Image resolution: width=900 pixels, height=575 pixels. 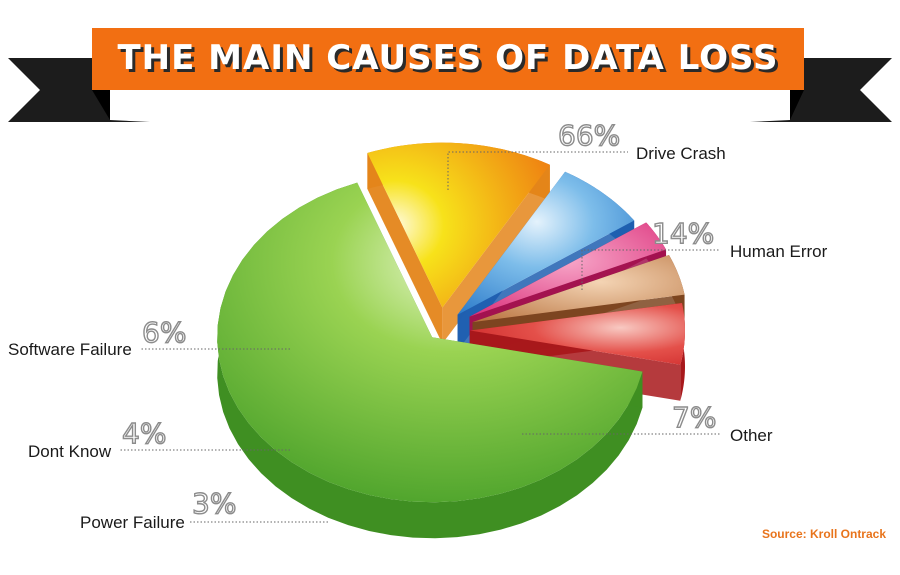 I want to click on slice-top-software-failure, so click(x=577, y=333).